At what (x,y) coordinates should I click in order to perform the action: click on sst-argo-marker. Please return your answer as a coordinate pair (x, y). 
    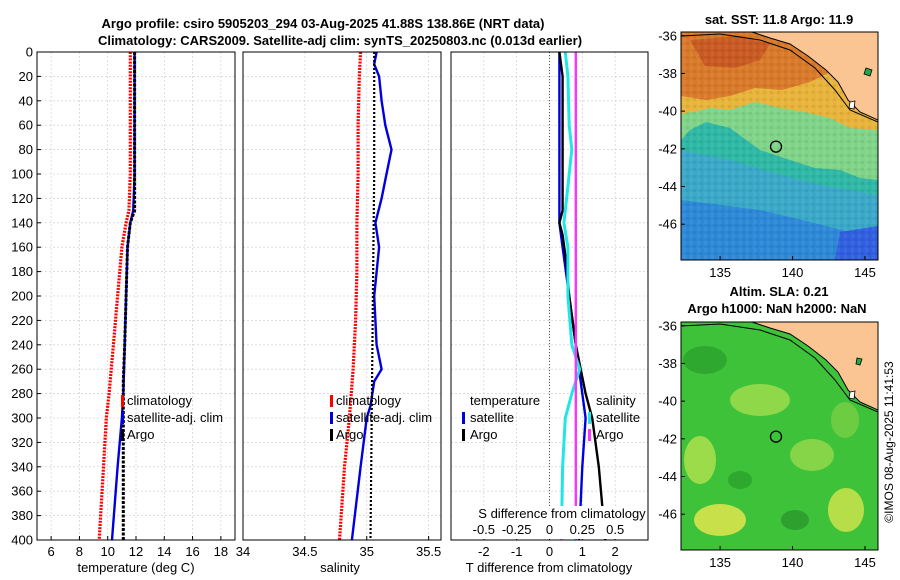
    Looking at the image, I should click on (776, 146).